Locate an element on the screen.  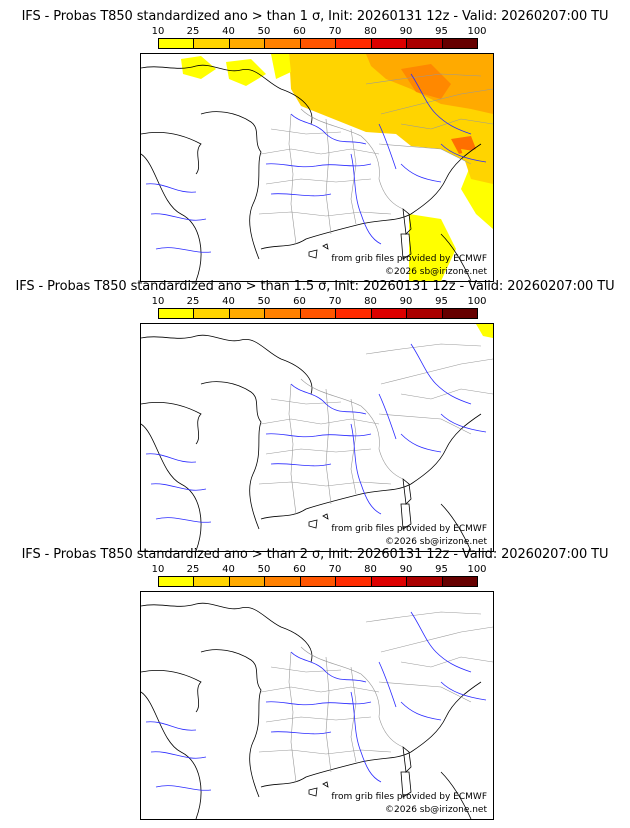
probability-shading is located at coordinates (337, 167).